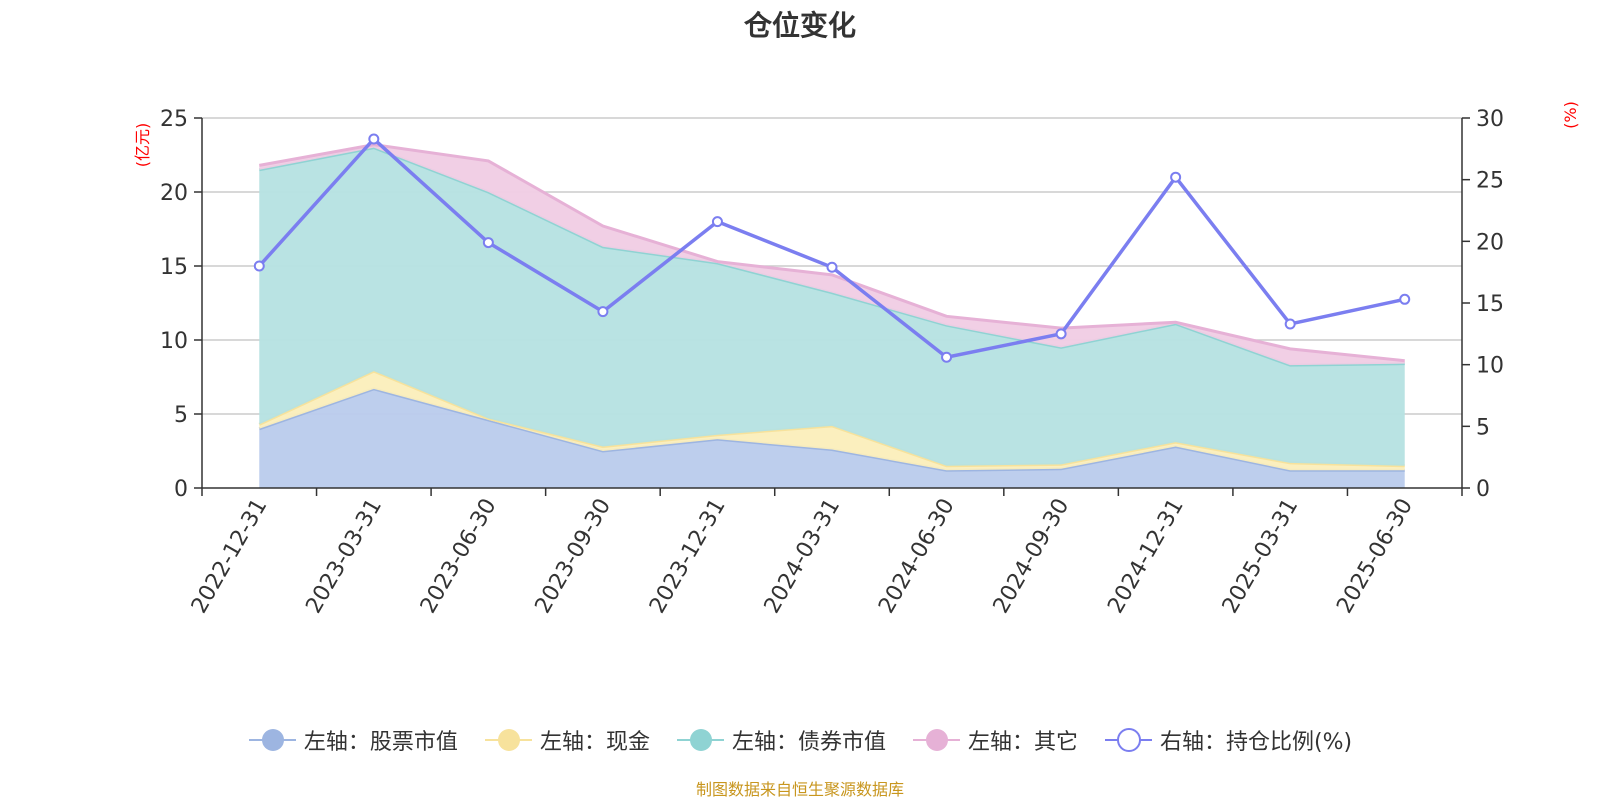  What do you see at coordinates (688, 556) in the screenshot?
I see `x-tick-label: 2023-12-31` at bounding box center [688, 556].